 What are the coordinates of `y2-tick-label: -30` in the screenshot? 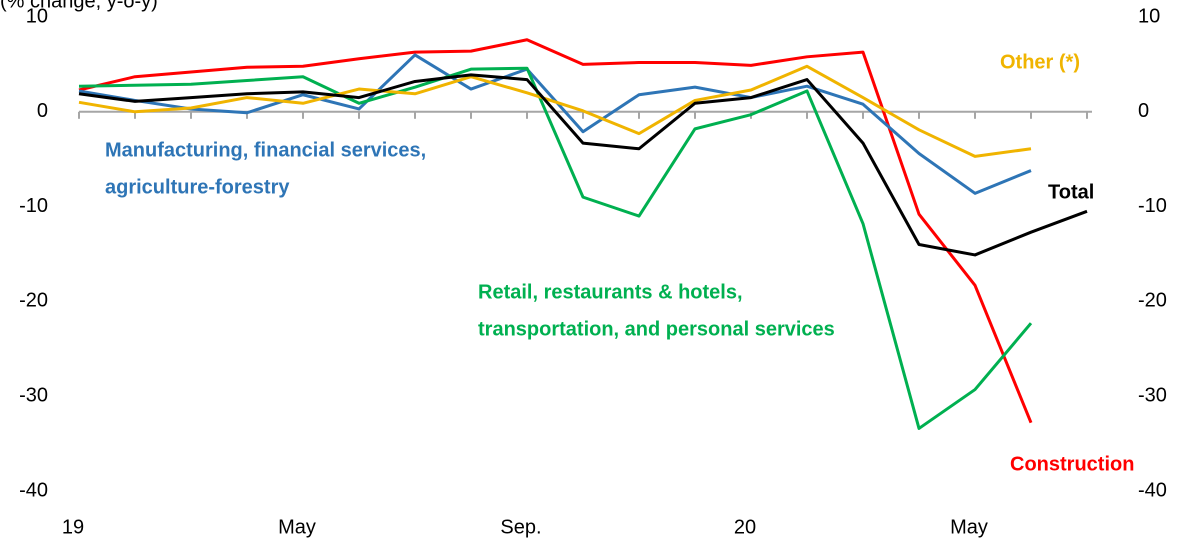 It's located at (1152, 395).